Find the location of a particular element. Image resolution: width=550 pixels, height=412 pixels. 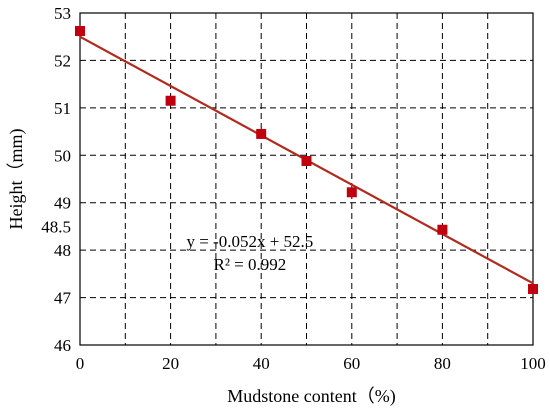

y-tick-label: 48 is located at coordinates (62, 250).